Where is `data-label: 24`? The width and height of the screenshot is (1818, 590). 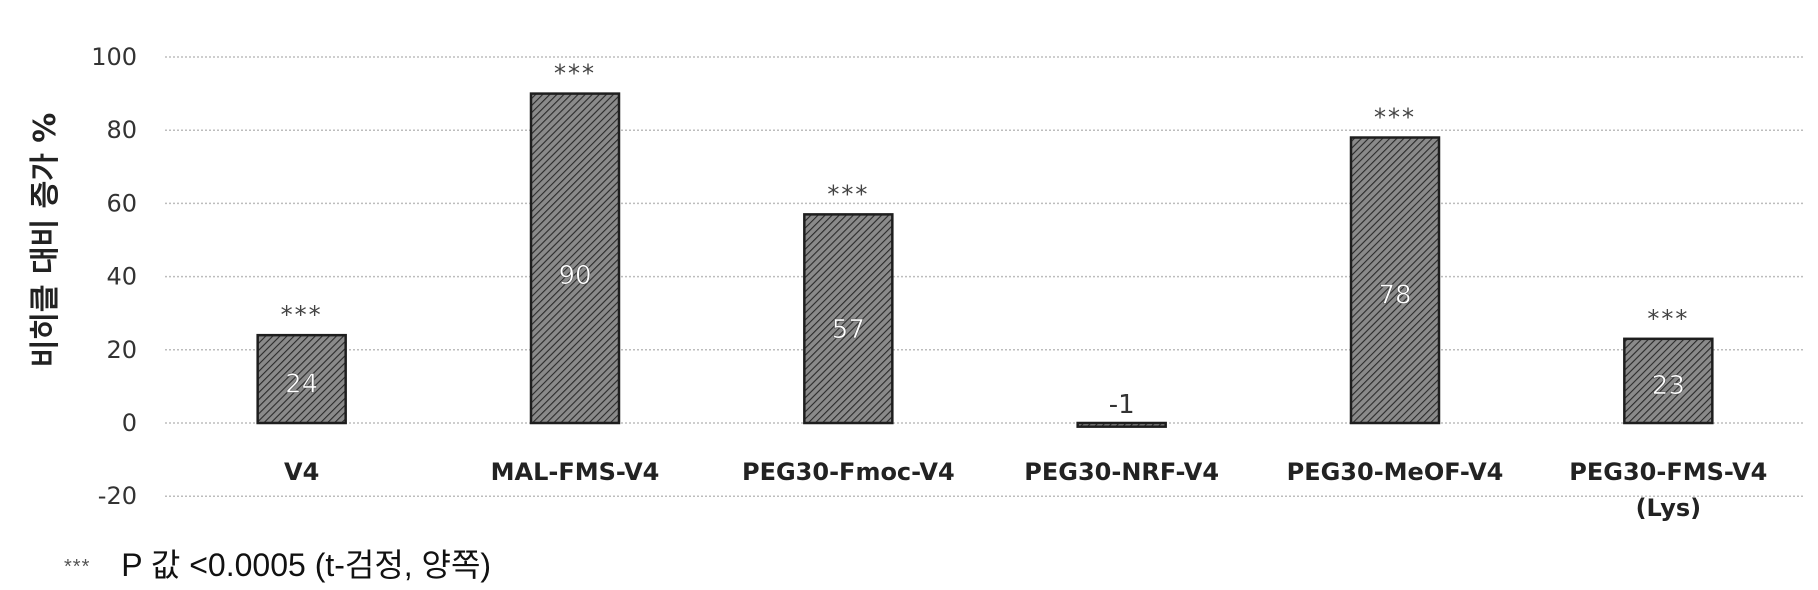 data-label: 24 is located at coordinates (301, 384).